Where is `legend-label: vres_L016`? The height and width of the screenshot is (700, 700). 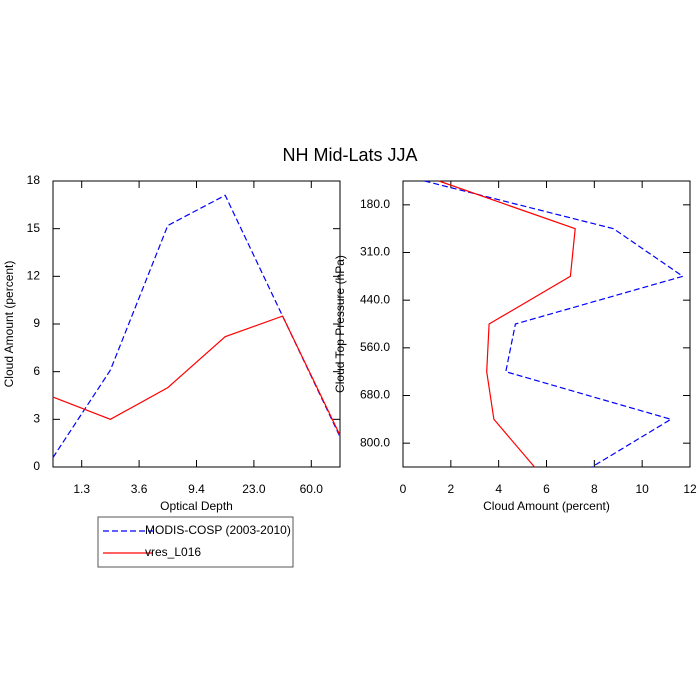 legend-label: vres_L016 is located at coordinates (173, 552).